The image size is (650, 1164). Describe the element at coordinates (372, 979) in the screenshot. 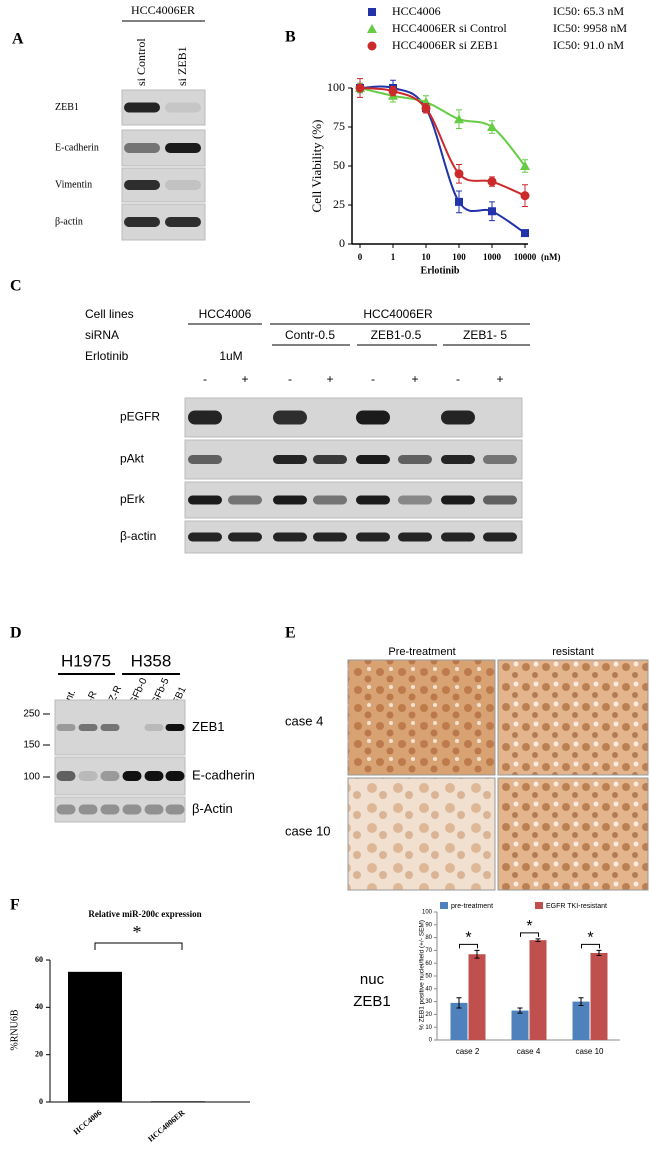

I see `side-label: nuc` at that location.